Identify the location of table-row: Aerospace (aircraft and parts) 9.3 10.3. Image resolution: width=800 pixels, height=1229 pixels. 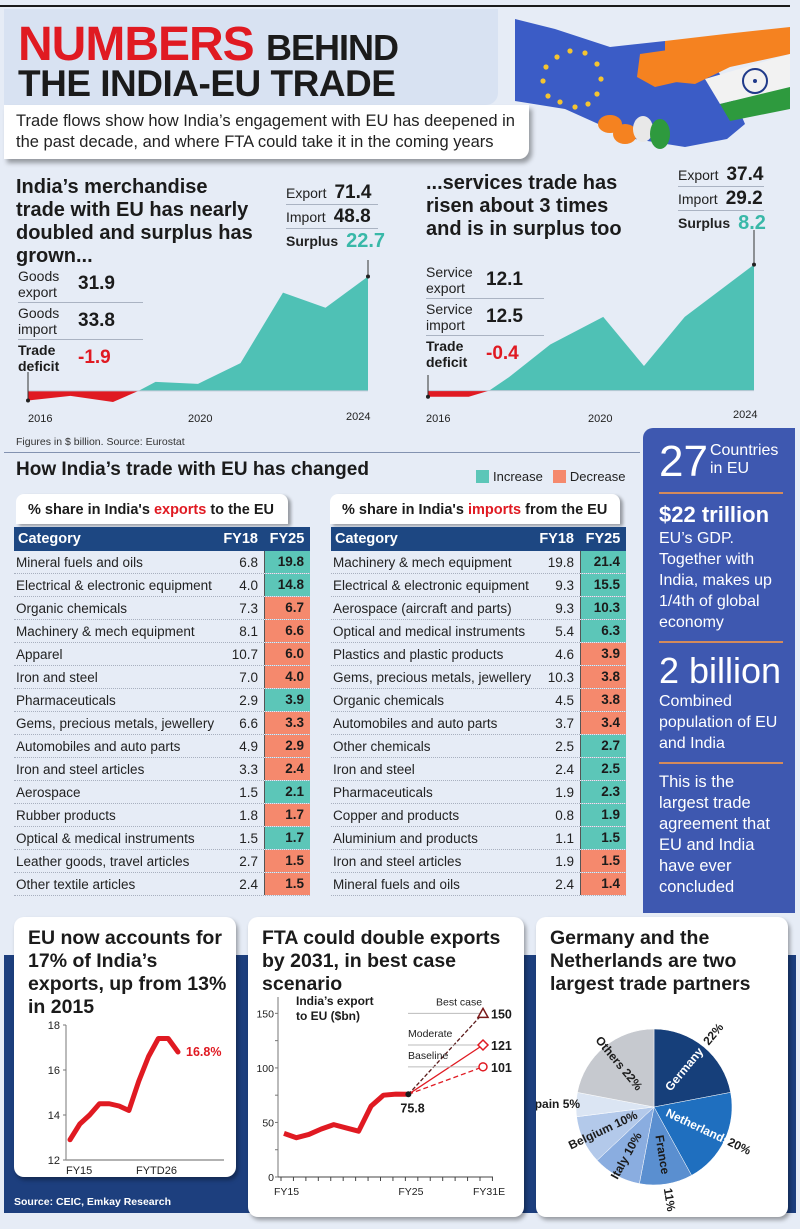
(478, 608).